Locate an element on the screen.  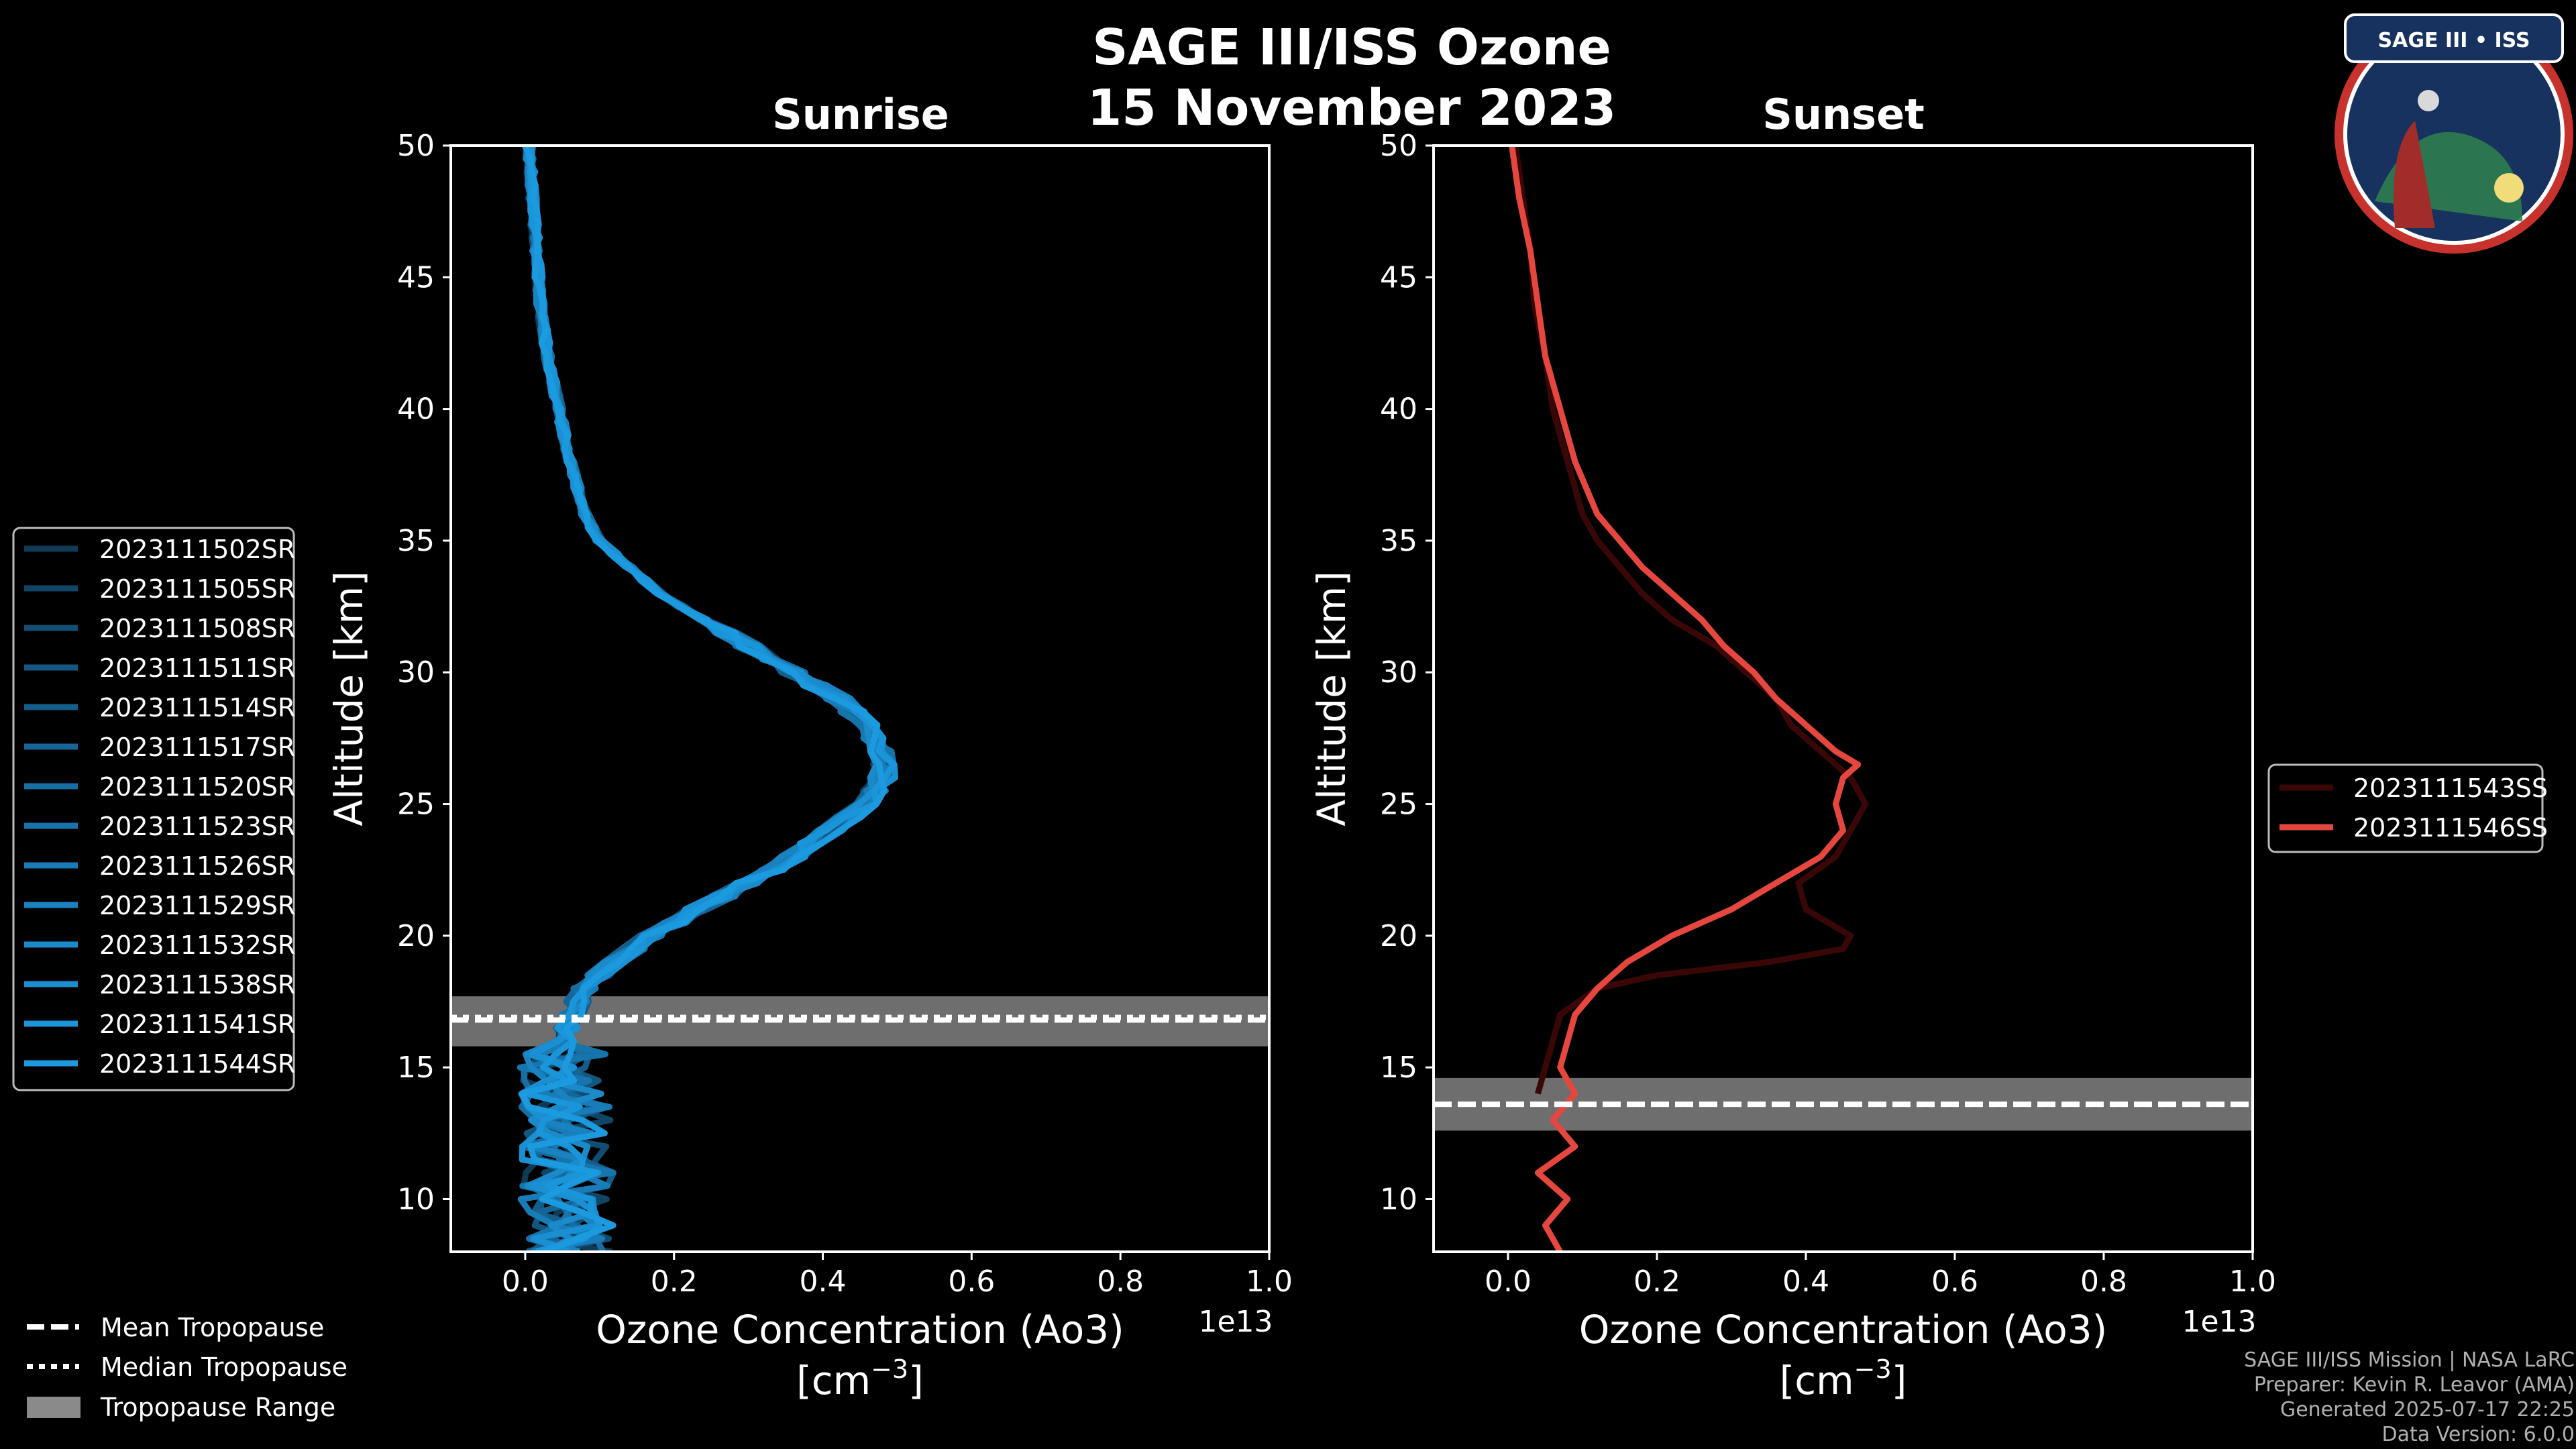
sunset-ylabel: Altitude [km] is located at coordinates (1331, 698).